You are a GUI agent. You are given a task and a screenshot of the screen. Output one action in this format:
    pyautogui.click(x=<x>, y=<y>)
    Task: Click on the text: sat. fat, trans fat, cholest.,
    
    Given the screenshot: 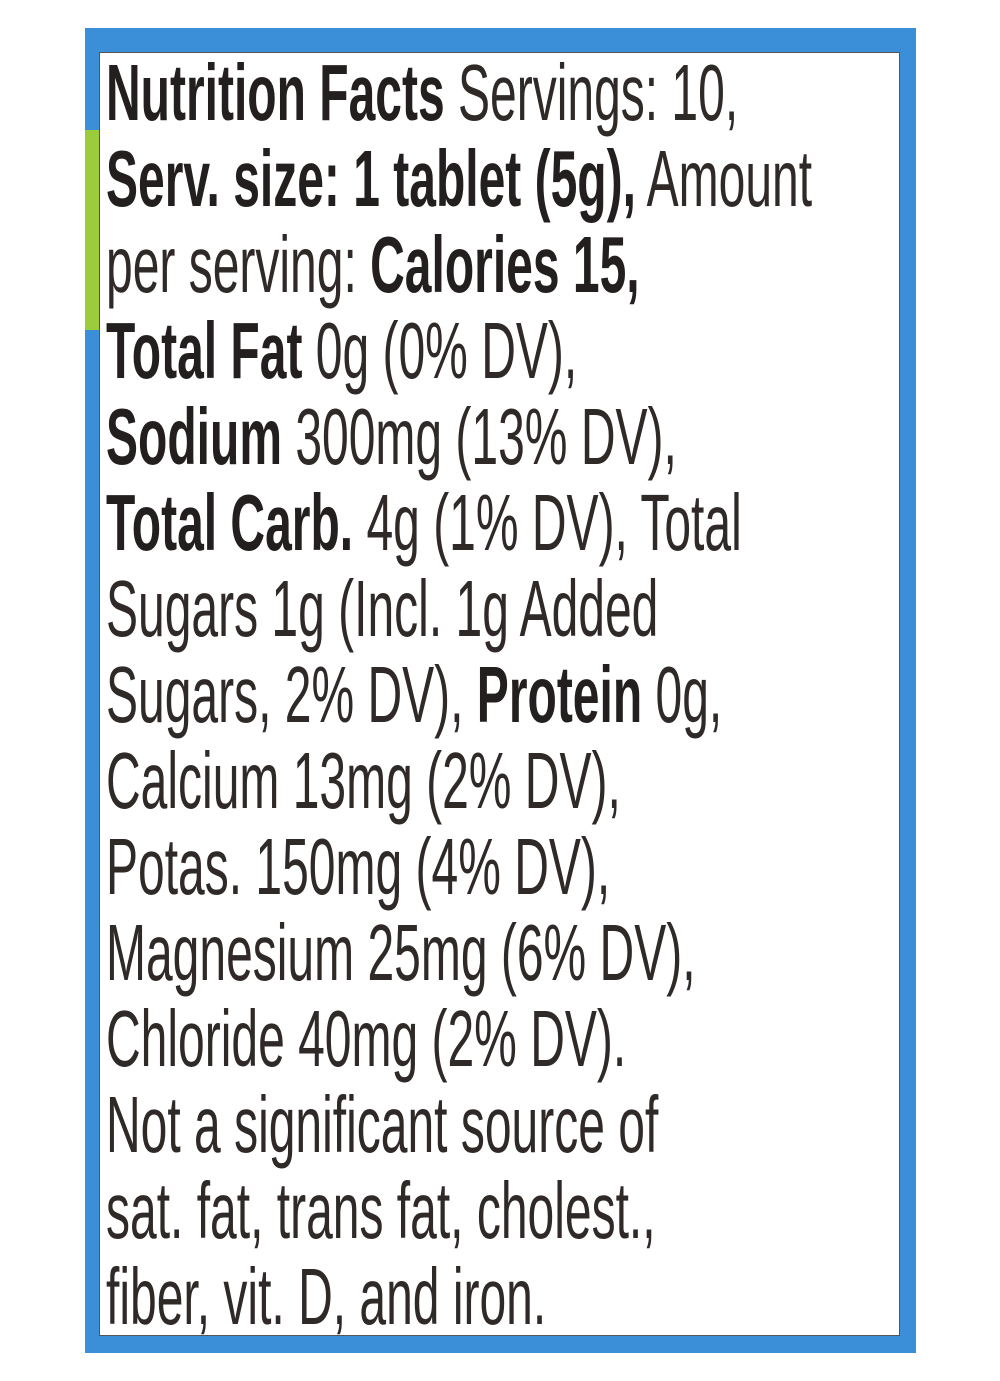 What is the action you would take?
    pyautogui.click(x=381, y=1210)
    